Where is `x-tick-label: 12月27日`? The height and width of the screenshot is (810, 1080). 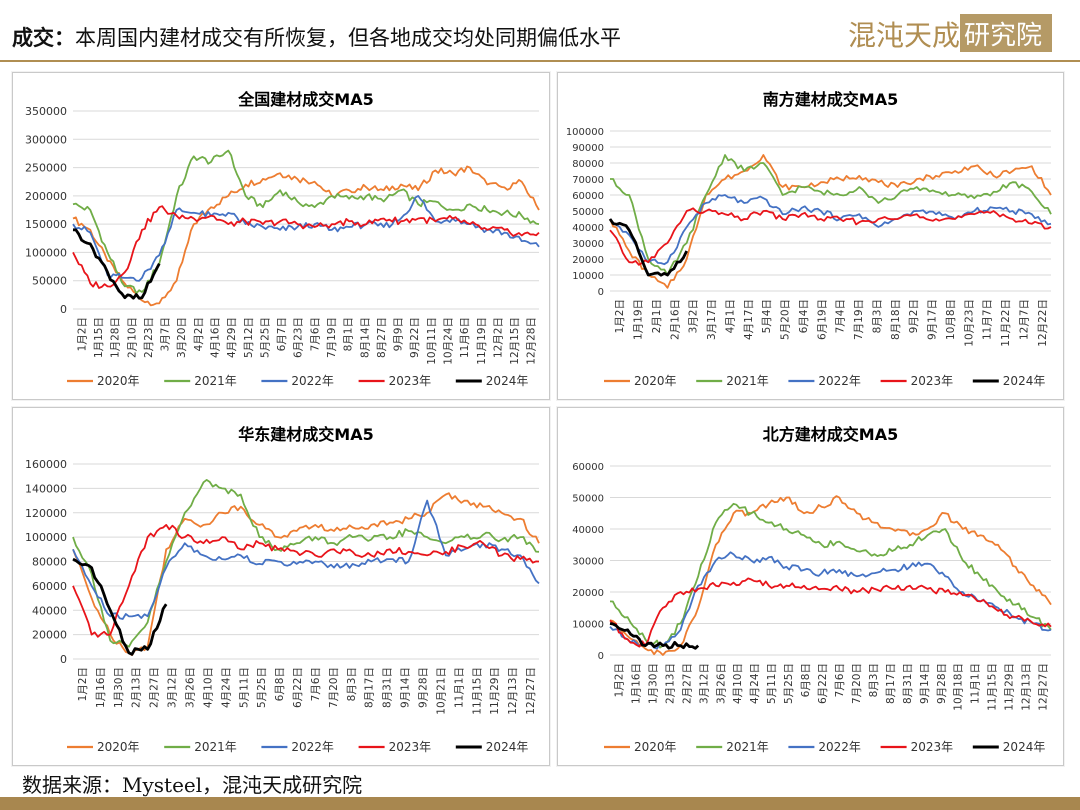
x-tick-label: 12月27日 is located at coordinates (531, 691).